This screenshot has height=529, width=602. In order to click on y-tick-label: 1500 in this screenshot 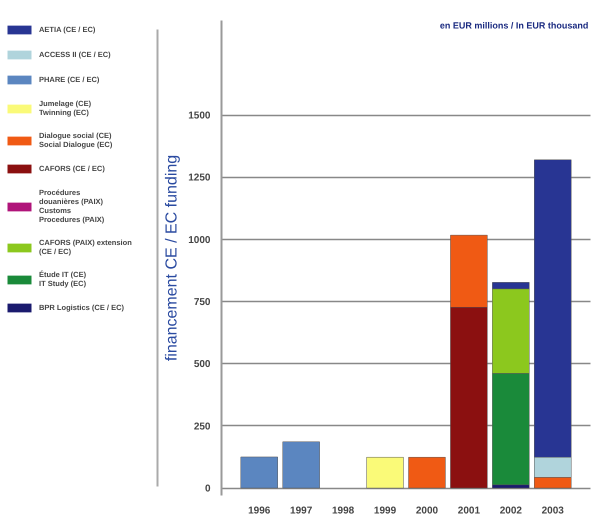, I will do `click(199, 116)`.